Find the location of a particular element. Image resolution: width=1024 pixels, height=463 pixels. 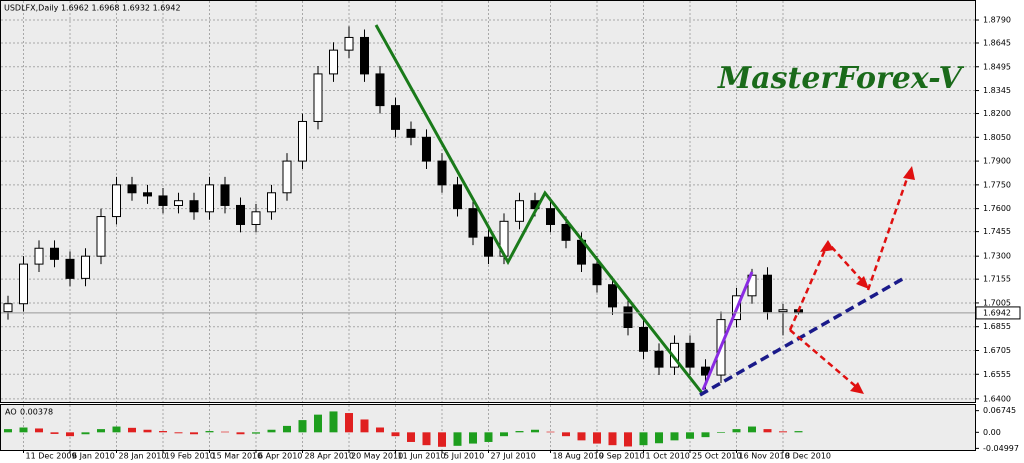

y-tick-label: 1.8790 is located at coordinates (997, 20).